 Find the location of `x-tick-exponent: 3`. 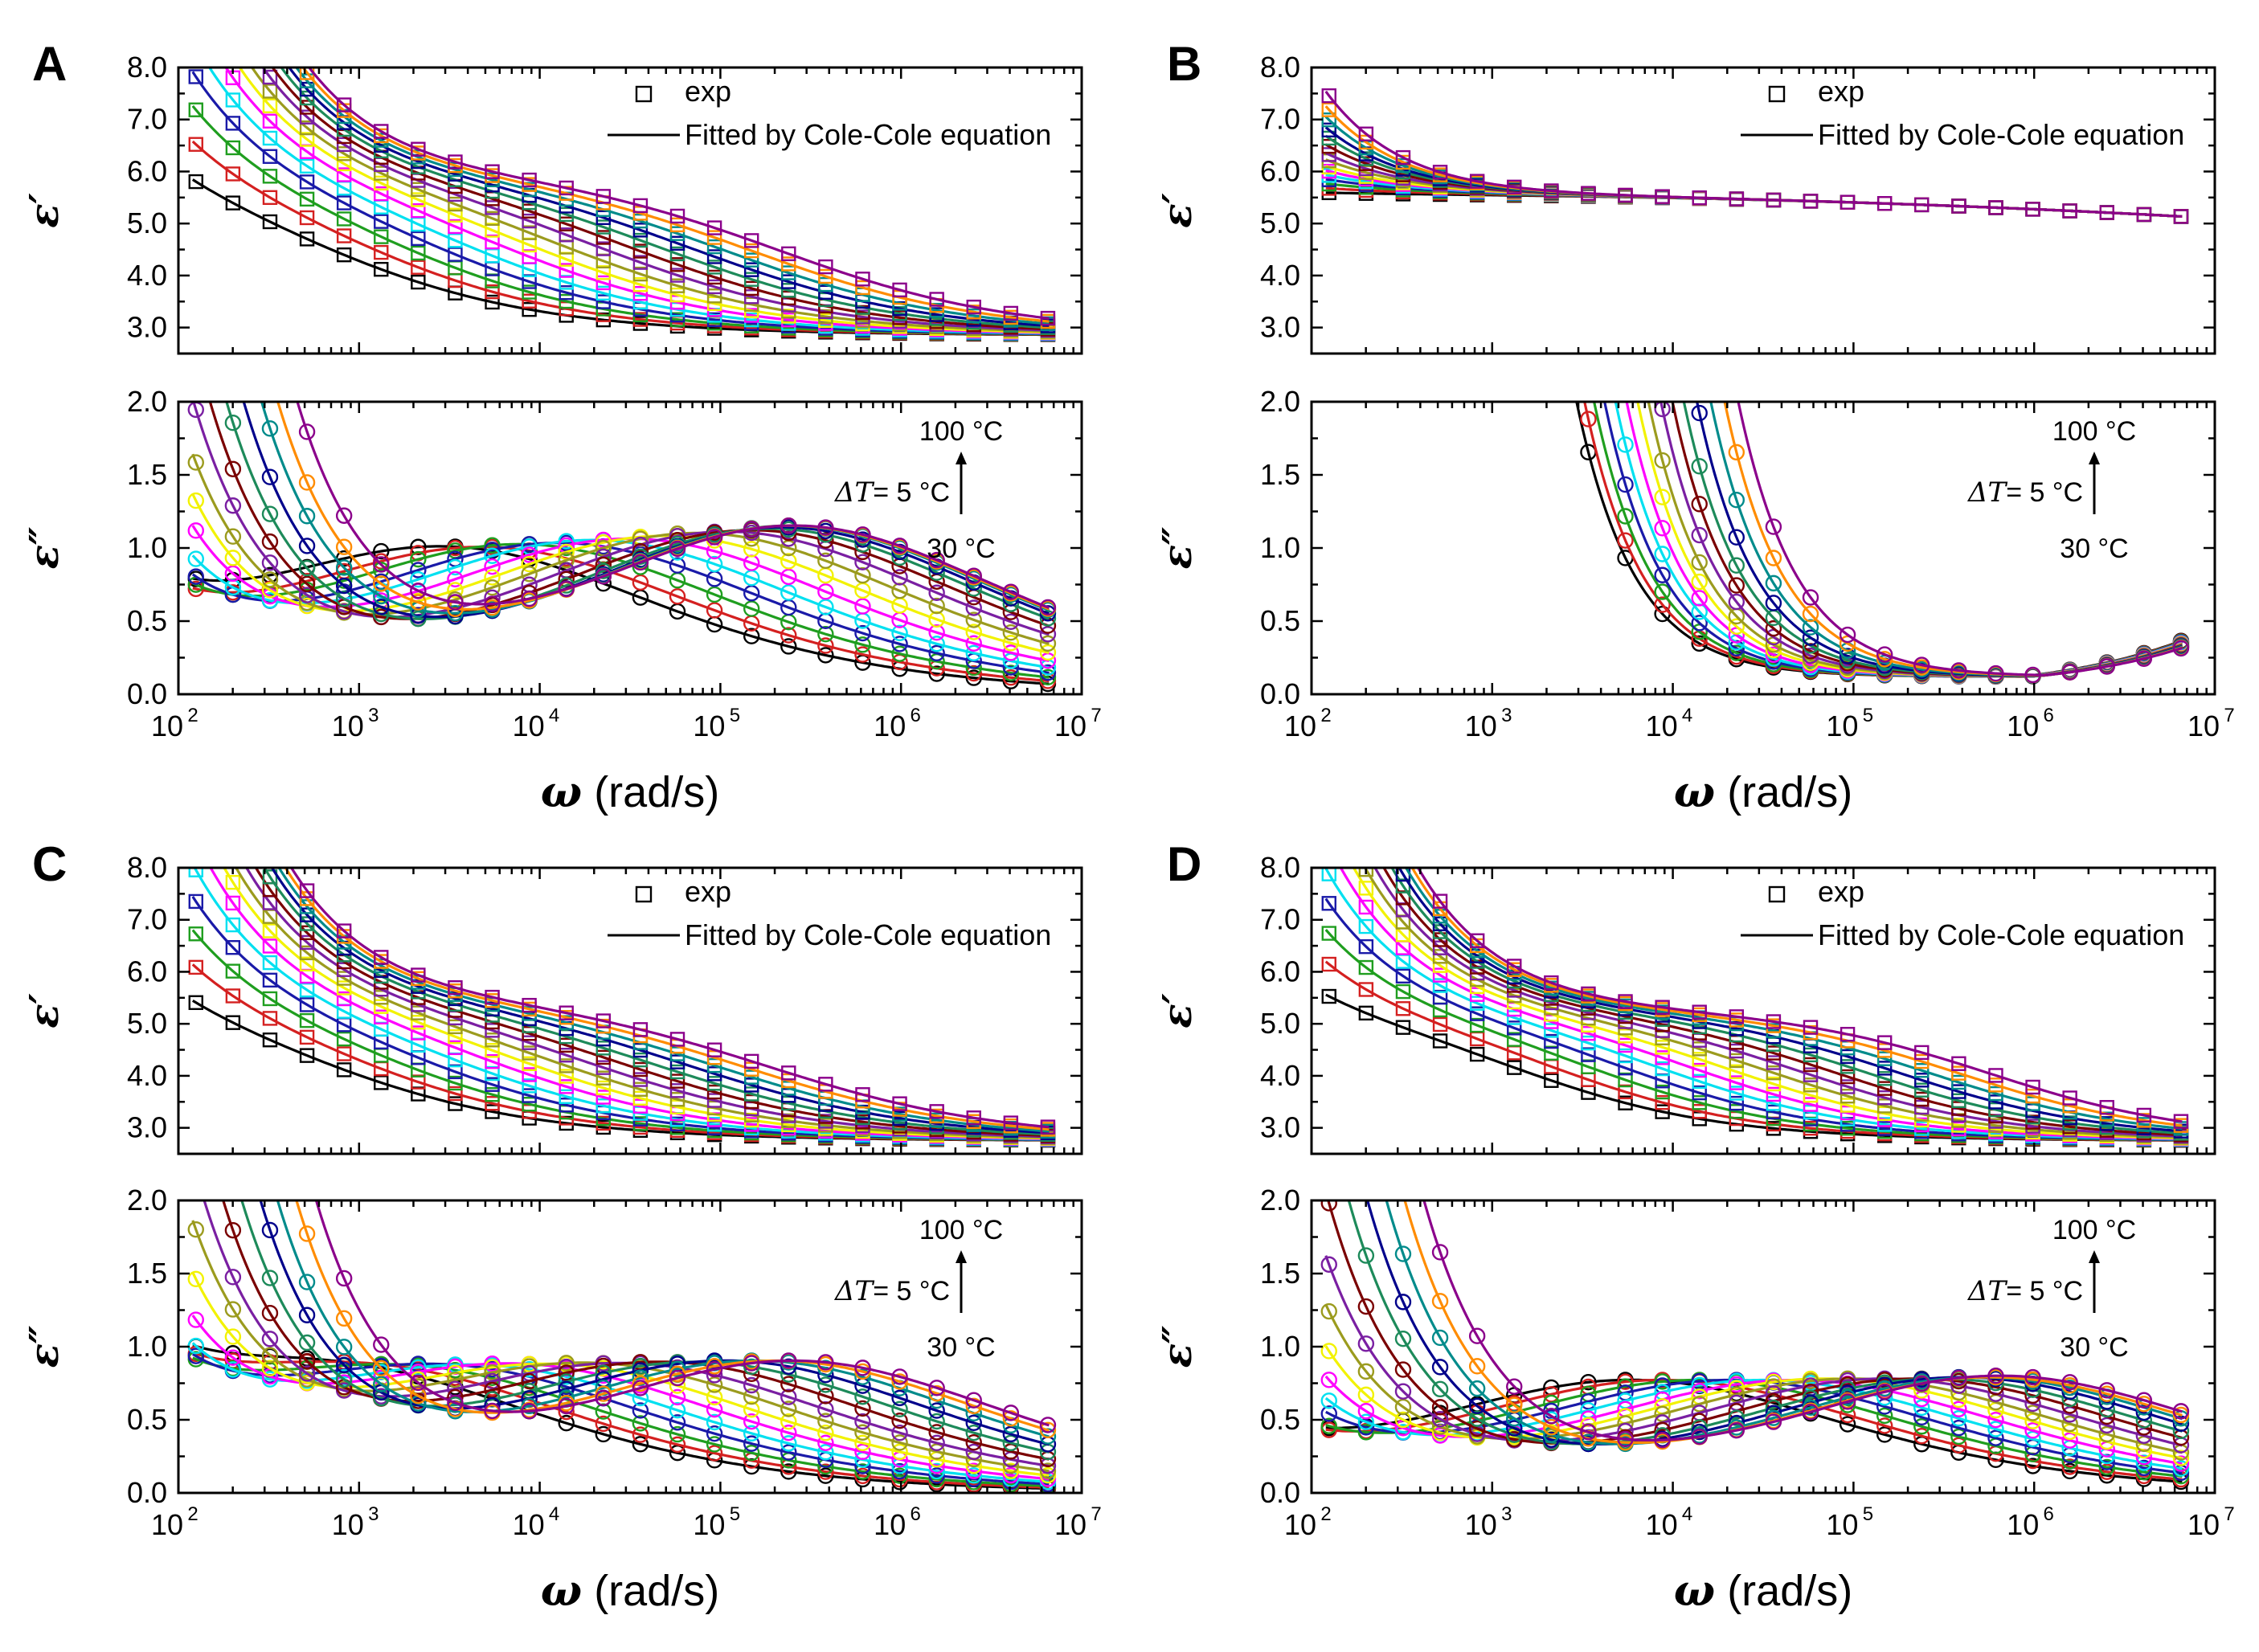

x-tick-exponent: 3 is located at coordinates (374, 716).